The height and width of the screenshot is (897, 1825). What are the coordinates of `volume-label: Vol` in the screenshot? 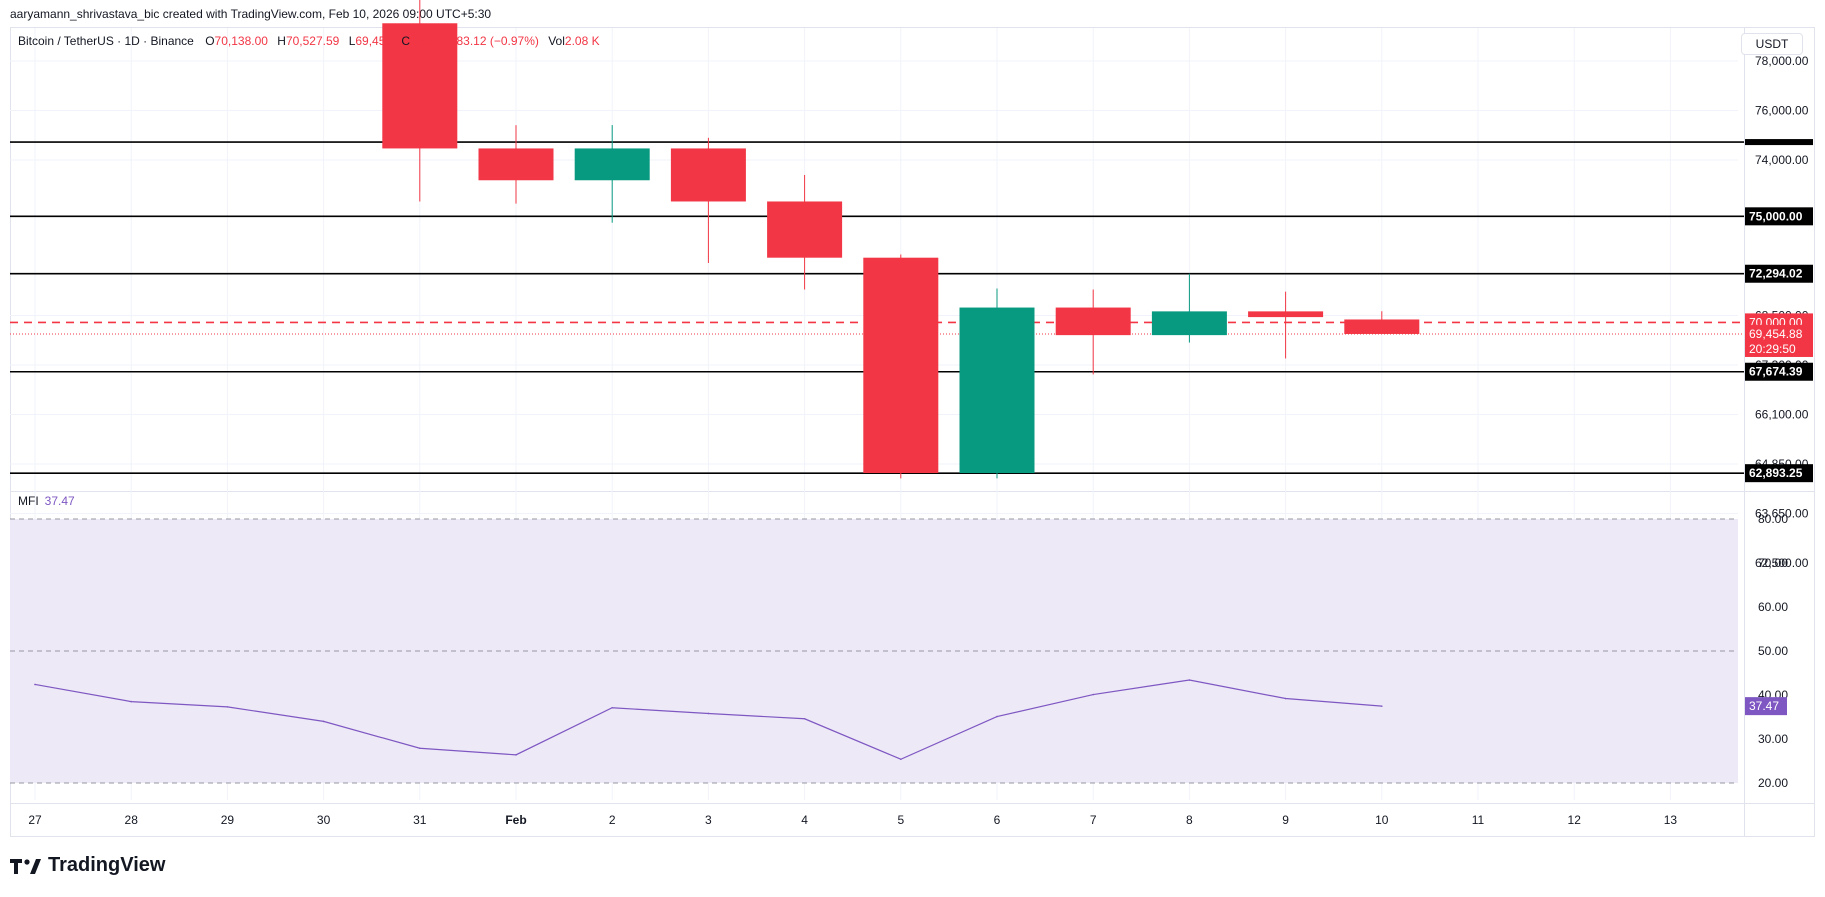 It's located at (556, 41).